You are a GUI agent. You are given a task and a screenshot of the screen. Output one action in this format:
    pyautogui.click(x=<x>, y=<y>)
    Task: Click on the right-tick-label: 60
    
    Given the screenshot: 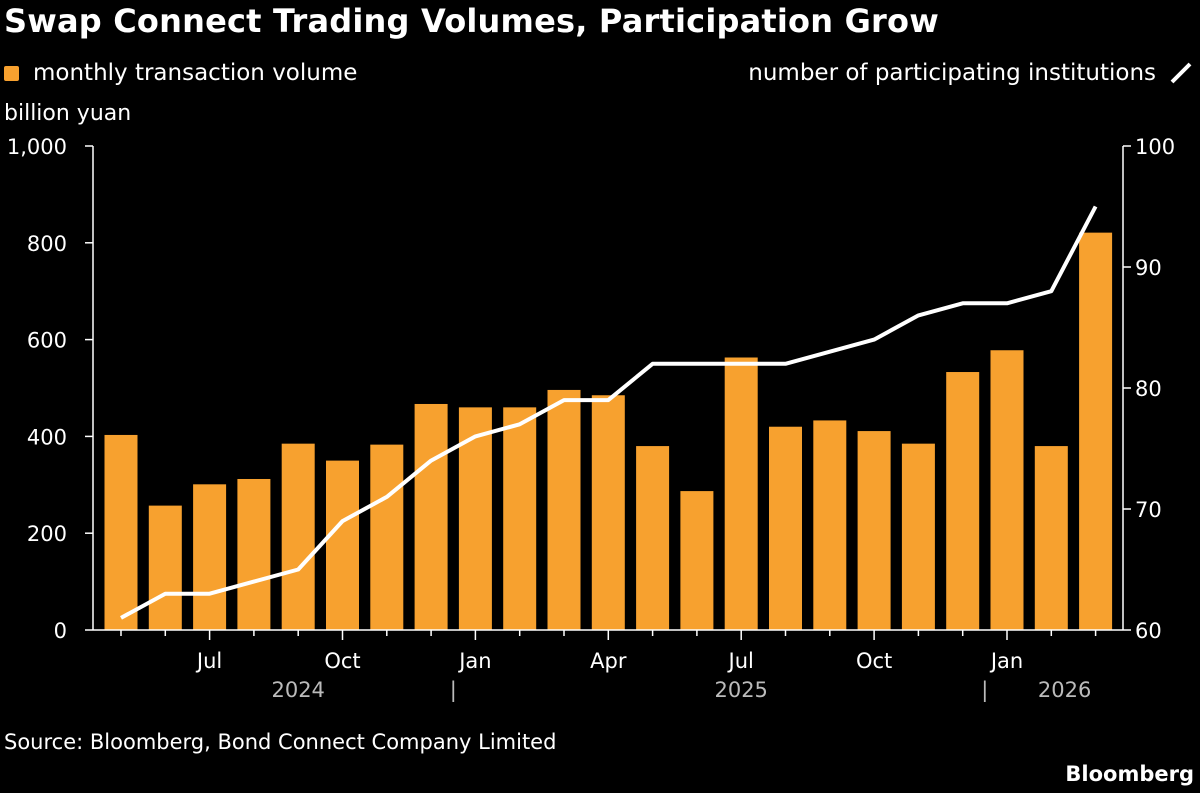 What is the action you would take?
    pyautogui.click(x=1148, y=631)
    